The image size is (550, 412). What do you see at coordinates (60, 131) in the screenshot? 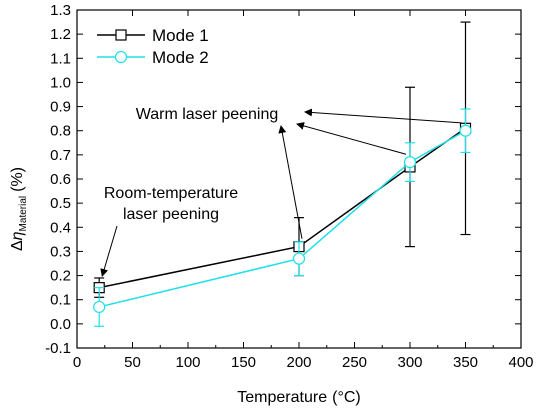
I see `y-tick-label: 0.8` at bounding box center [60, 131].